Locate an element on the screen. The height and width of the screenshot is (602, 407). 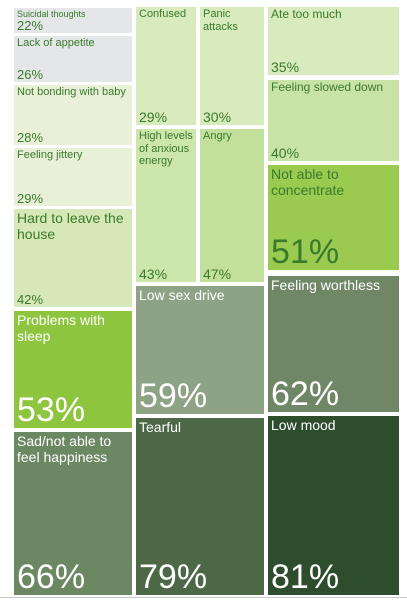
tile-problems-with-sleep: Problems with sleep 53% is located at coordinates (73, 369).